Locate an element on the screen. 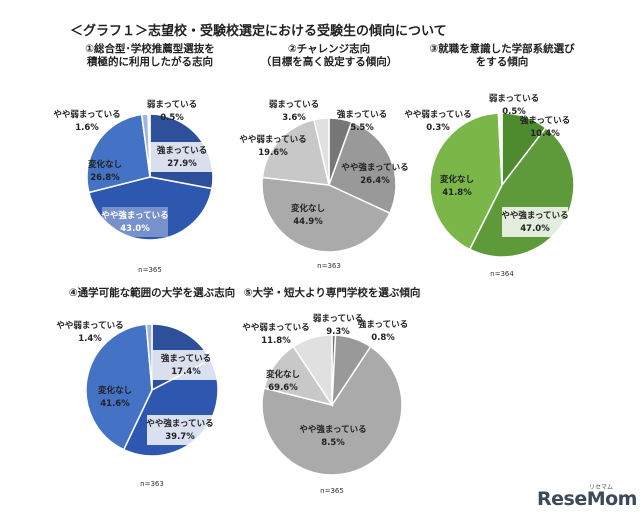 The image size is (640, 523). sample-size-note: n=364 is located at coordinates (502, 274).